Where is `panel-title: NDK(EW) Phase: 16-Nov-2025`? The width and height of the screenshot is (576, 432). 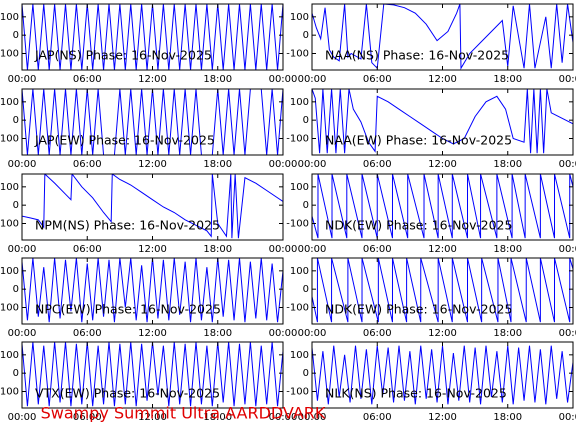 panel-title: NDK(EW) Phase: 16-Nov-2025 is located at coordinates (418, 309).